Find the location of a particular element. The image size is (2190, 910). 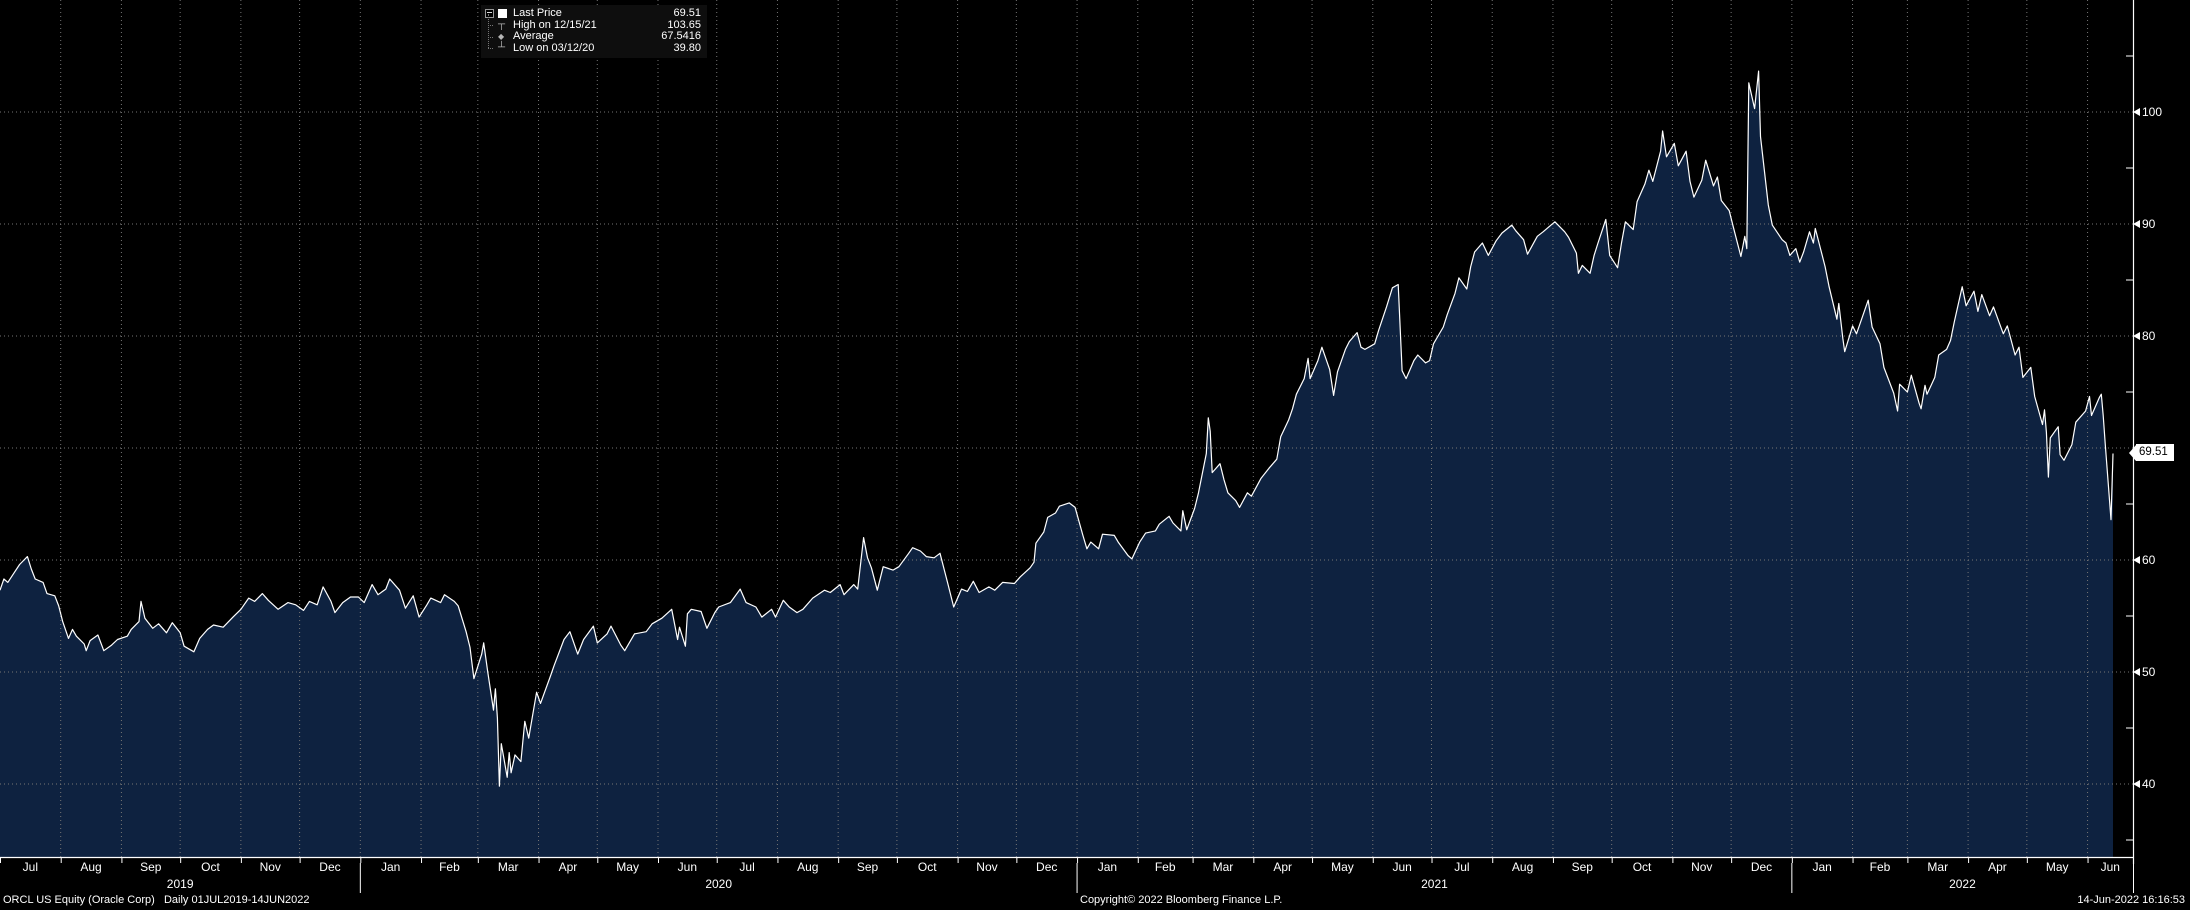

legend-value: 69.51 is located at coordinates (687, 13).